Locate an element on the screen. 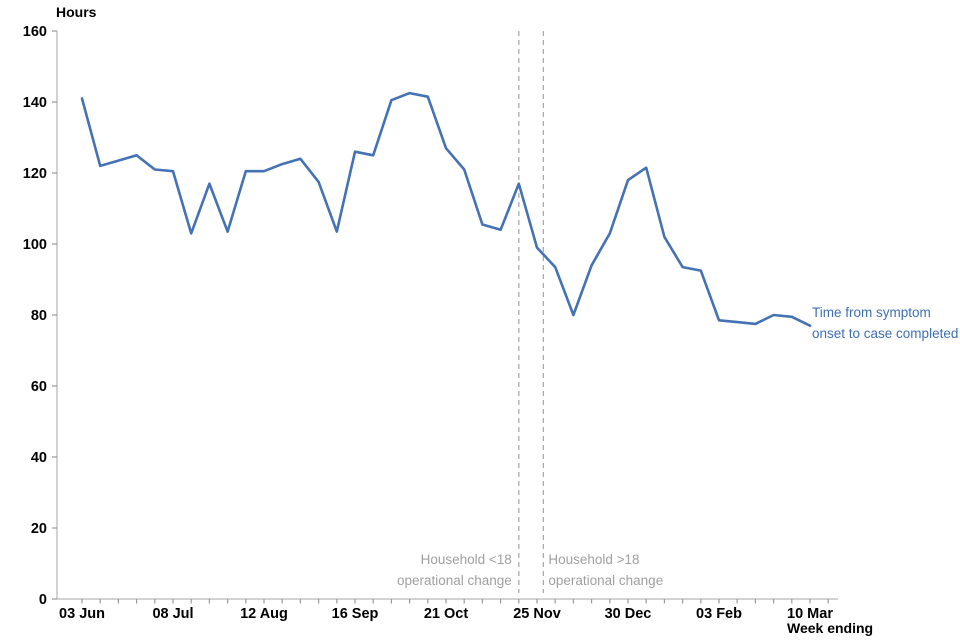  x-tick-label: 03 Feb is located at coordinates (719, 614).